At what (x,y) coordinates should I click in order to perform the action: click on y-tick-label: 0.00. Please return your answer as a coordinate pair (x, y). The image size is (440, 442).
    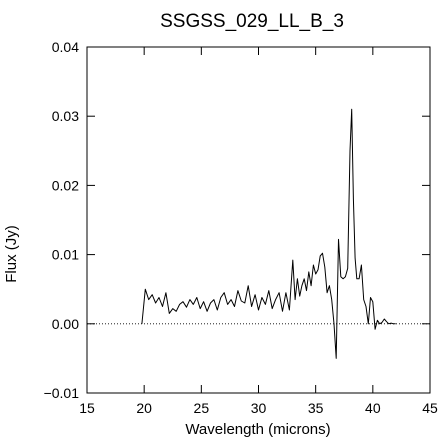
    Looking at the image, I should click on (65, 324).